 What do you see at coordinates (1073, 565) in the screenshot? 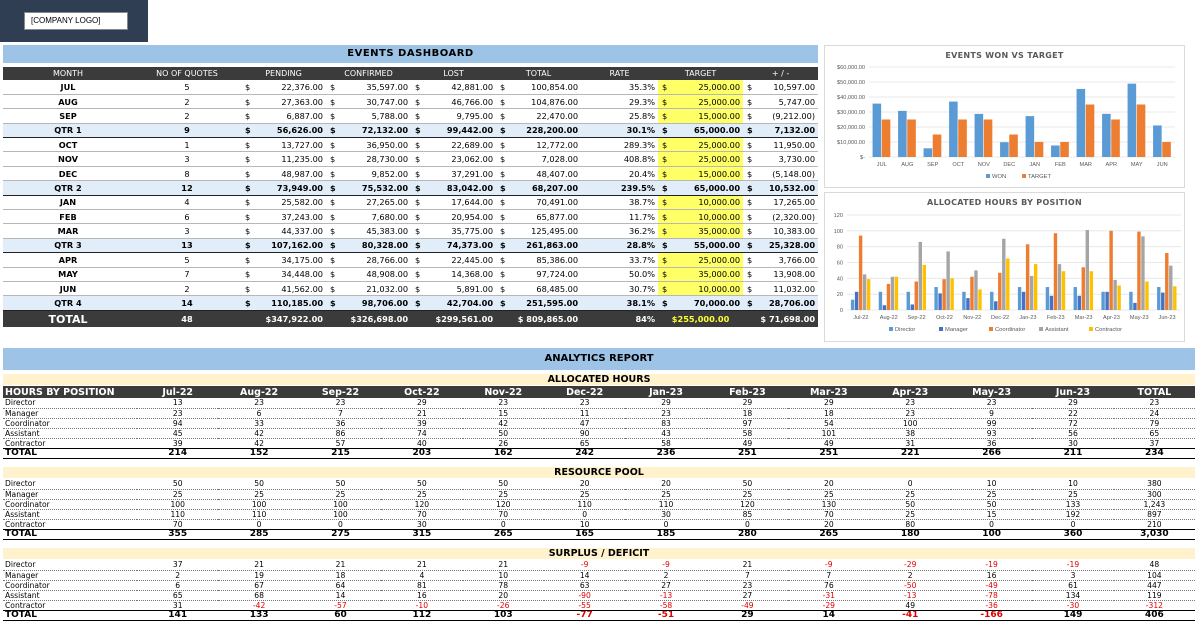
I see `value-cell: -19` at bounding box center [1073, 565].